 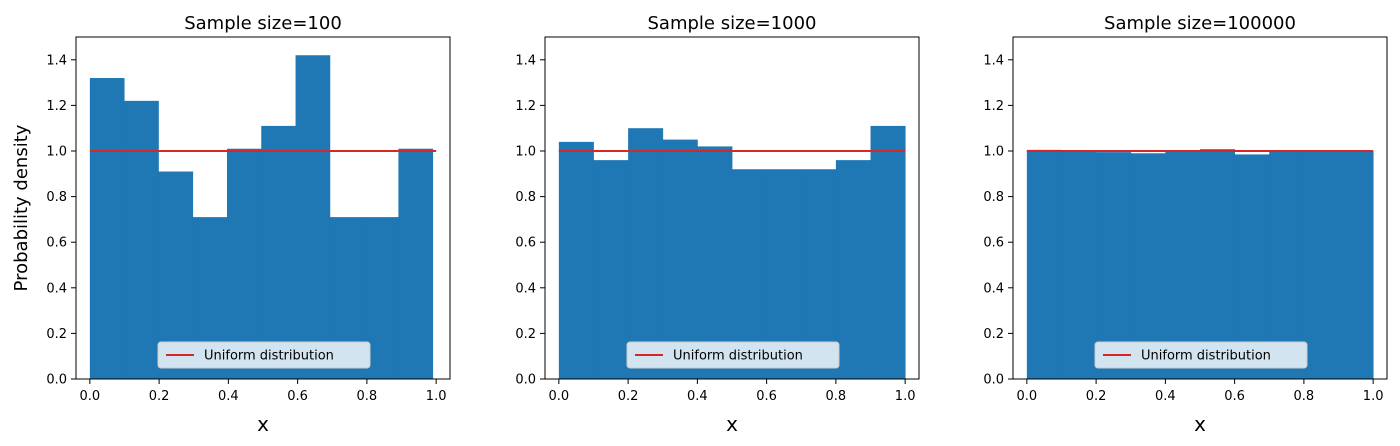 I want to click on y-axis-label: Probability density, so click(x=21, y=207).